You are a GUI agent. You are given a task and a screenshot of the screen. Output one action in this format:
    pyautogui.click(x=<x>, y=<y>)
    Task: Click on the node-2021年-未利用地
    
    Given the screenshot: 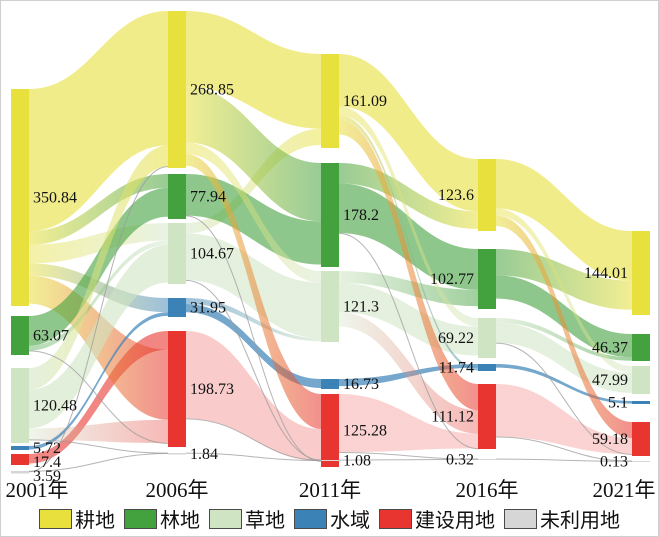 What is the action you would take?
    pyautogui.click(x=641, y=461)
    